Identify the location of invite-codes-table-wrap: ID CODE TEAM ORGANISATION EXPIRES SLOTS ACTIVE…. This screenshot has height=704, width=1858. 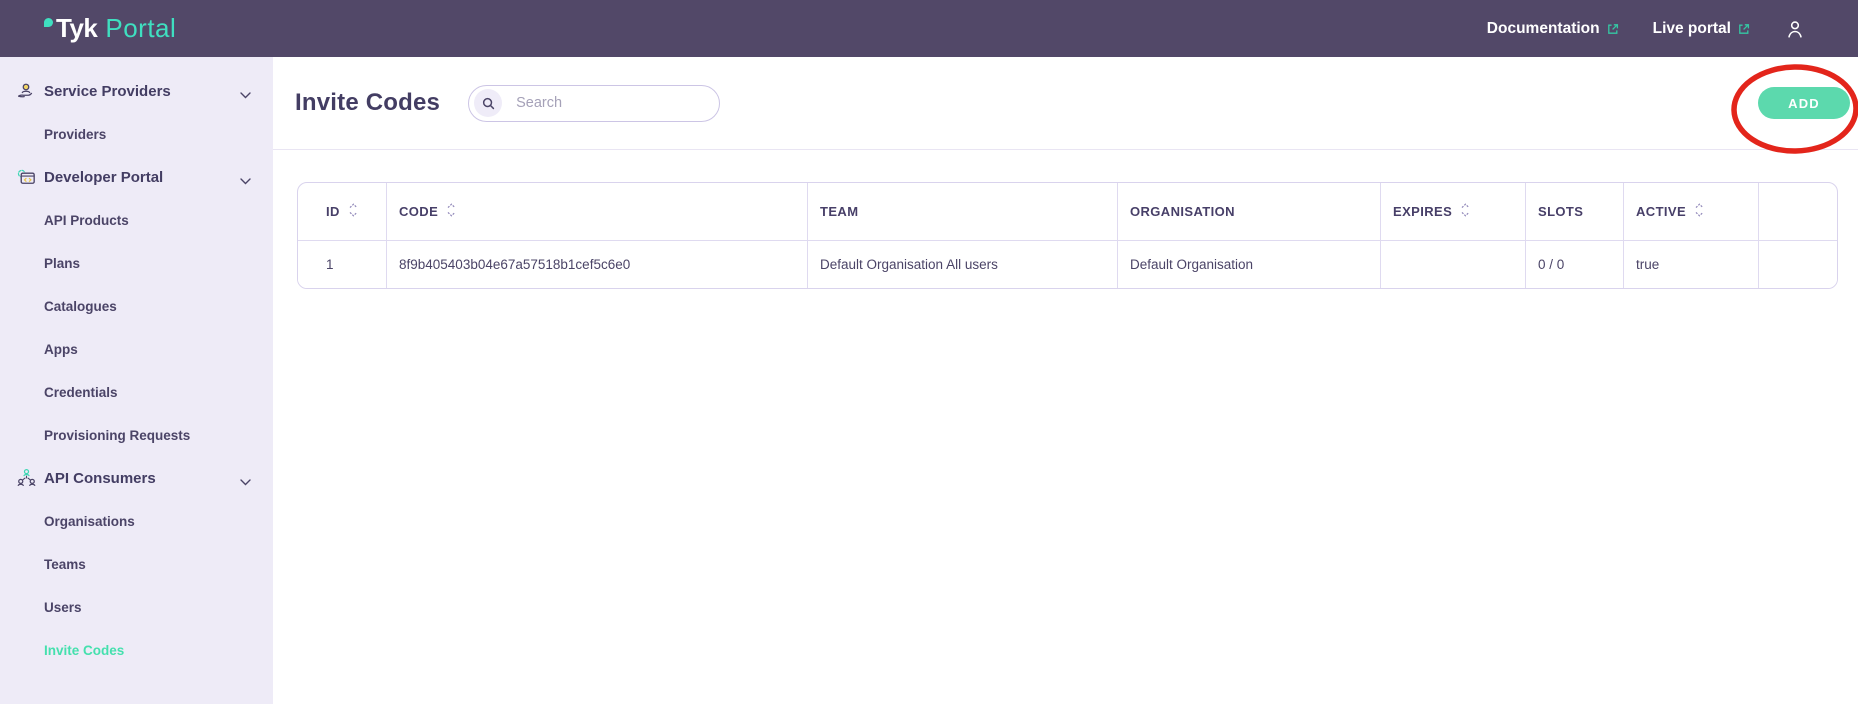
(1067, 235).